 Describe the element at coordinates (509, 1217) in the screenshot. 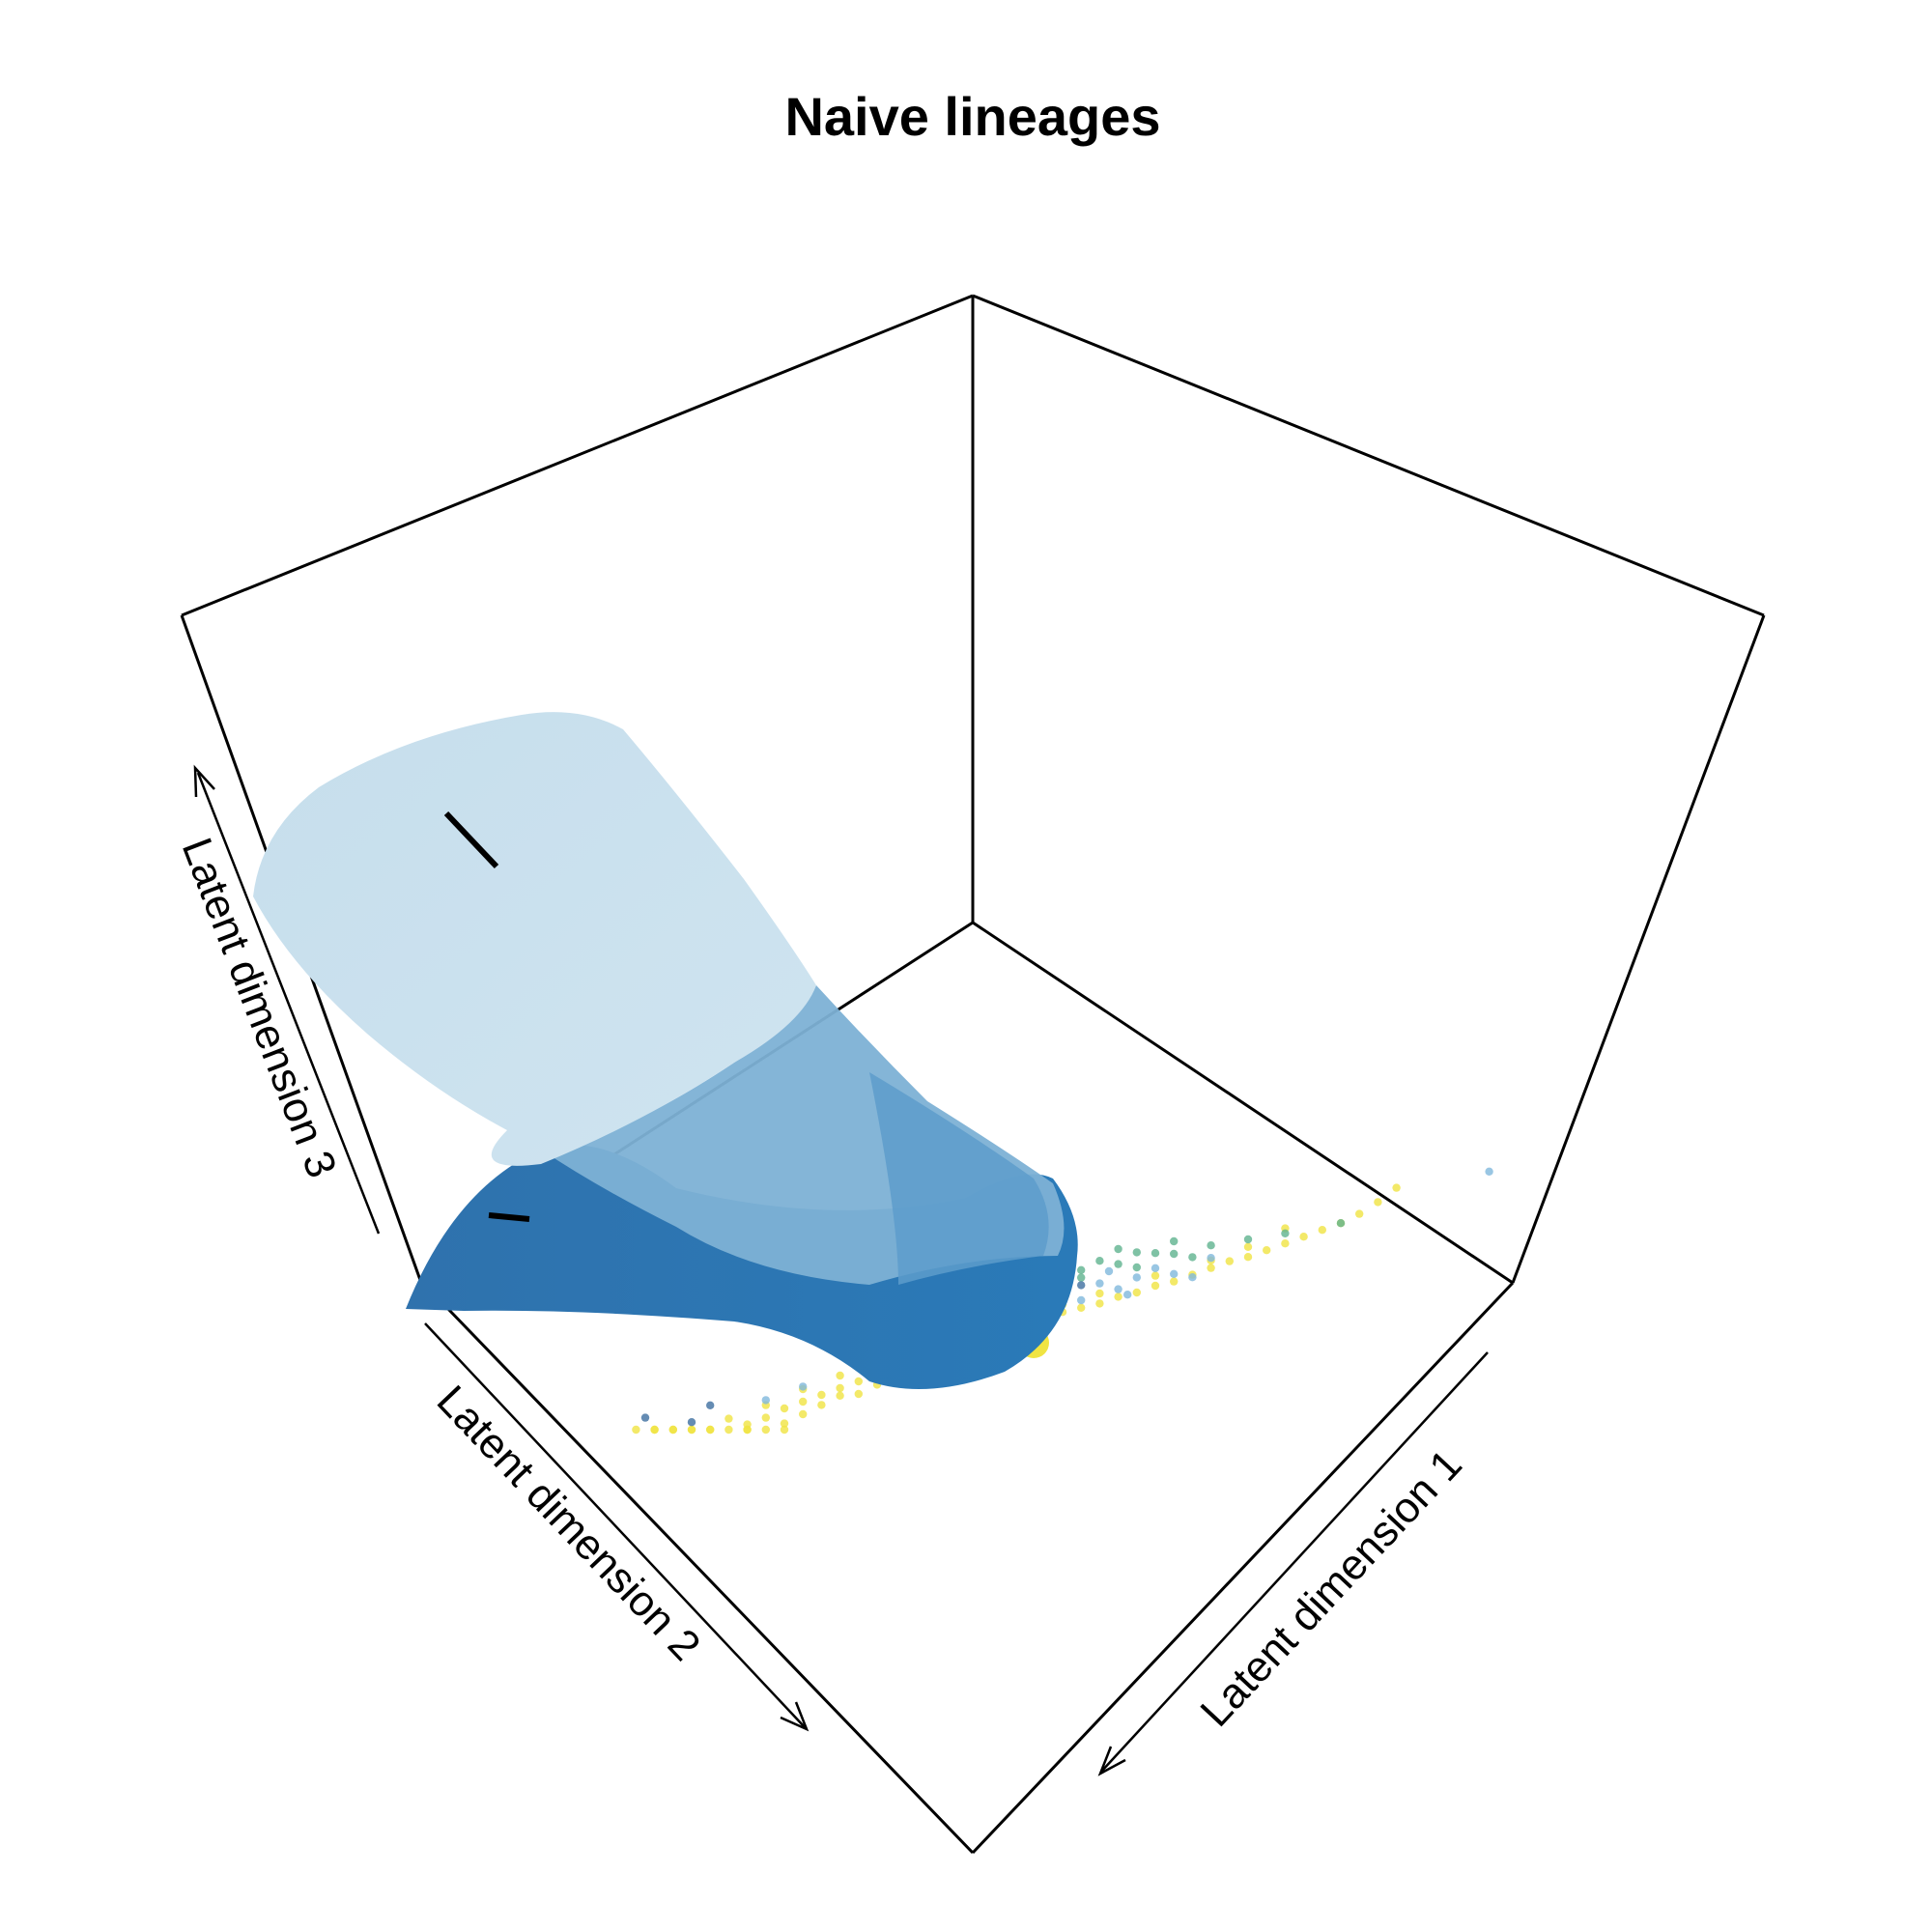

I see `tube-tick-lower` at that location.